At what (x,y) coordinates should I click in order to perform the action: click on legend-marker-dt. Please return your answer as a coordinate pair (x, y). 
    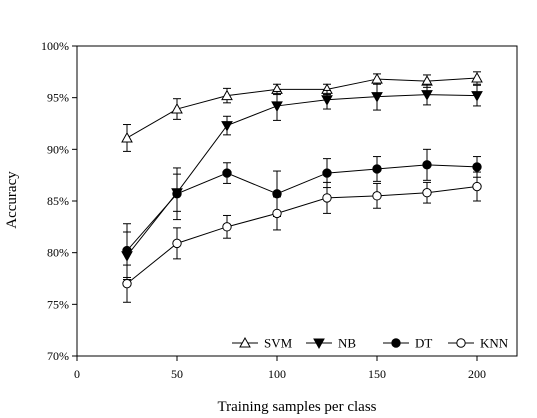
    Looking at the image, I should click on (396, 343).